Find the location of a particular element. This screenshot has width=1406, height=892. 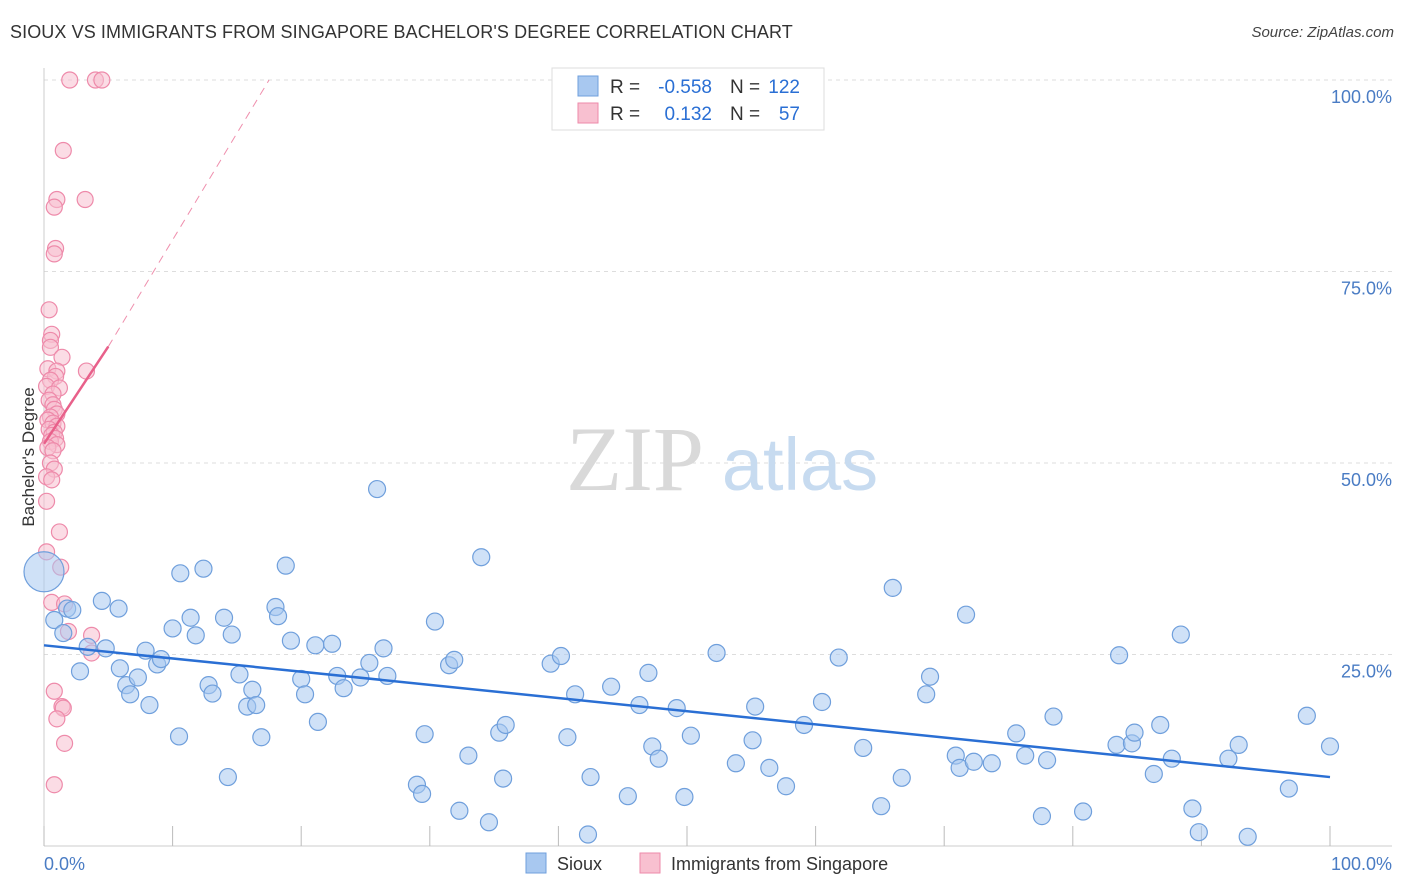

watermark-atlas: atlas is located at coordinates (800, 464).